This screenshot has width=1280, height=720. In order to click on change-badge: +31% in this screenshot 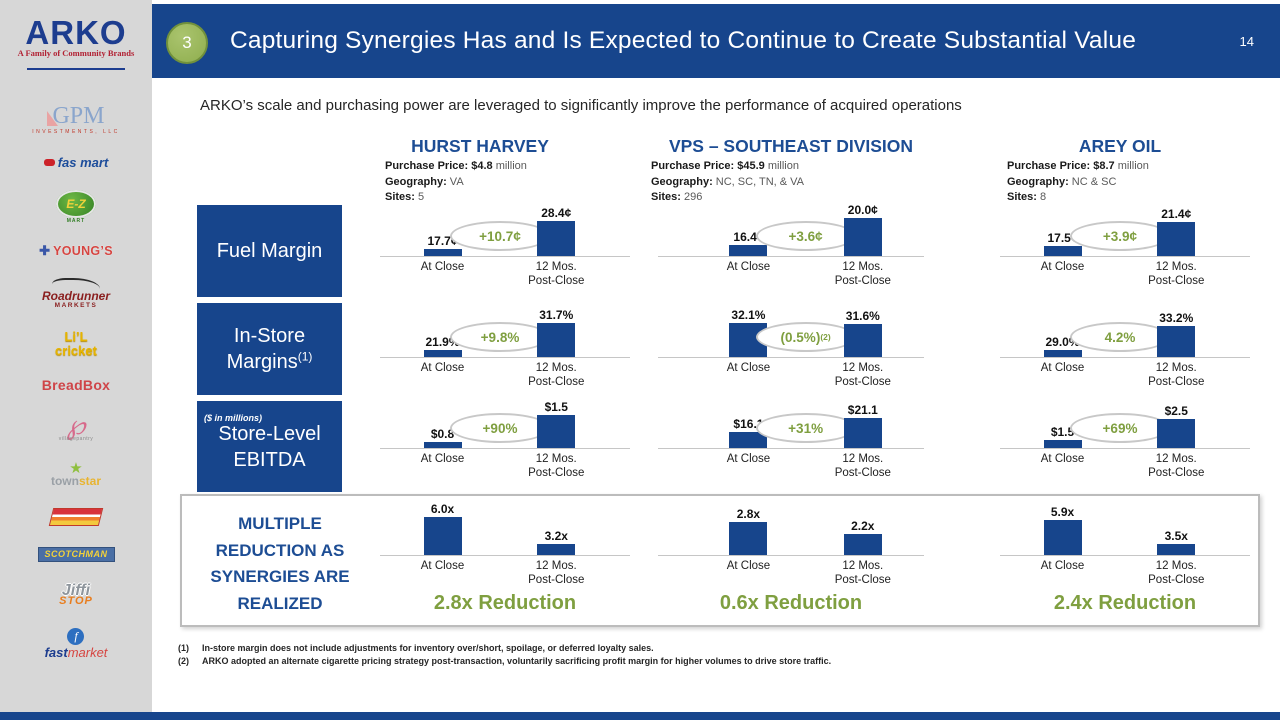, I will do `click(805, 428)`.